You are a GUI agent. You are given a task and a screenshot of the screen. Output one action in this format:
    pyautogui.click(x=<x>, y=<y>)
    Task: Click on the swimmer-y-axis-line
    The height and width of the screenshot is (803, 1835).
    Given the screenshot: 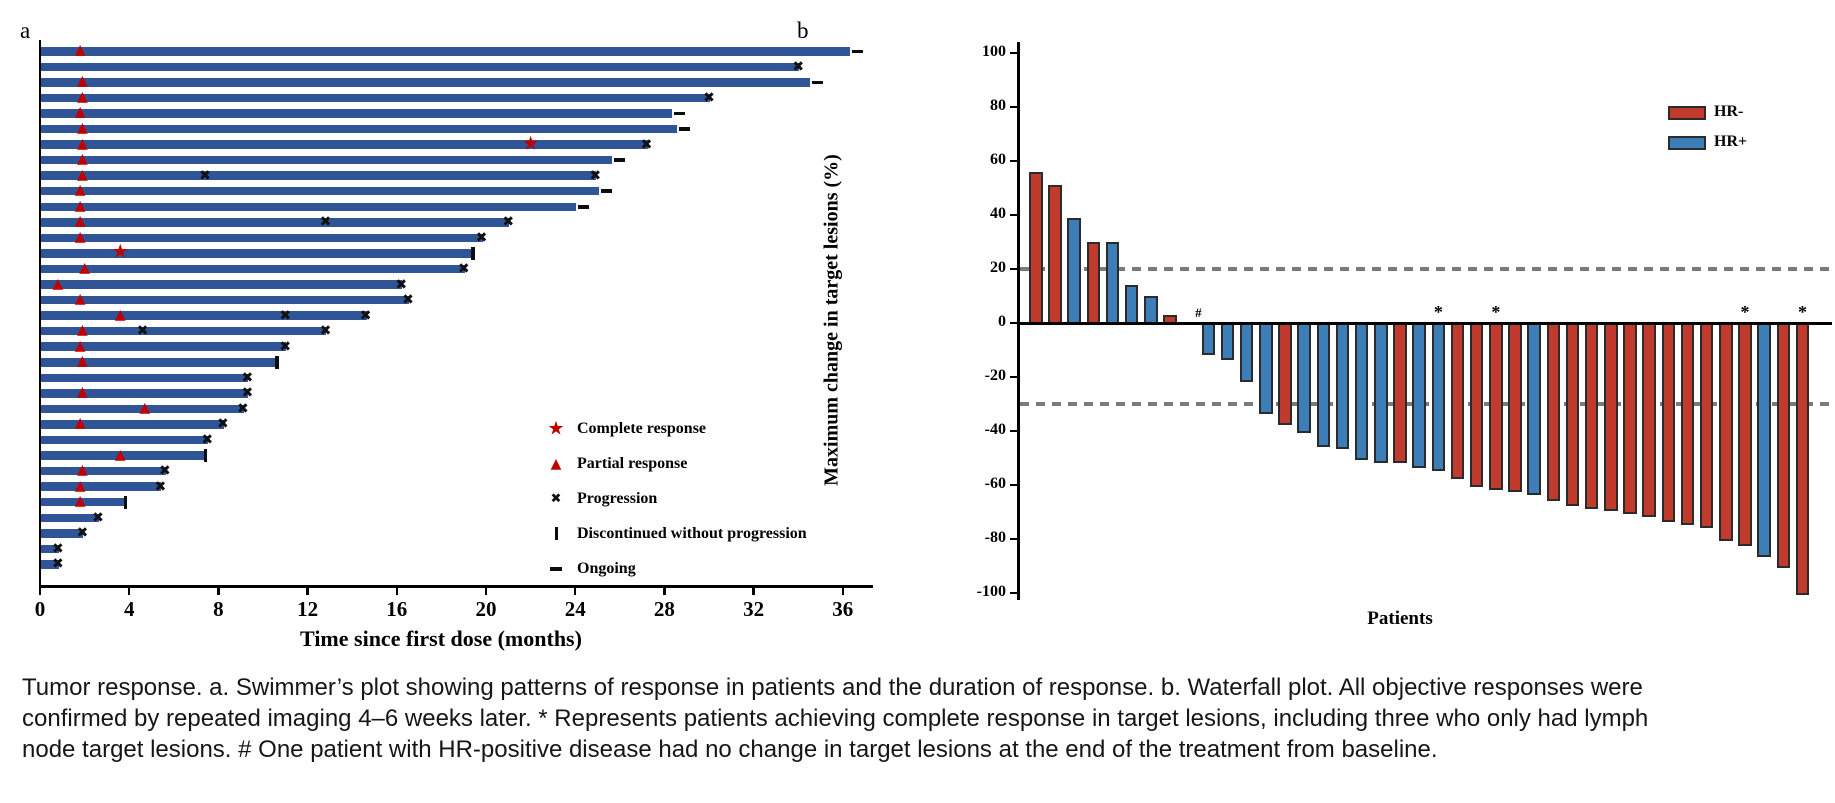 What is the action you would take?
    pyautogui.click(x=39, y=313)
    